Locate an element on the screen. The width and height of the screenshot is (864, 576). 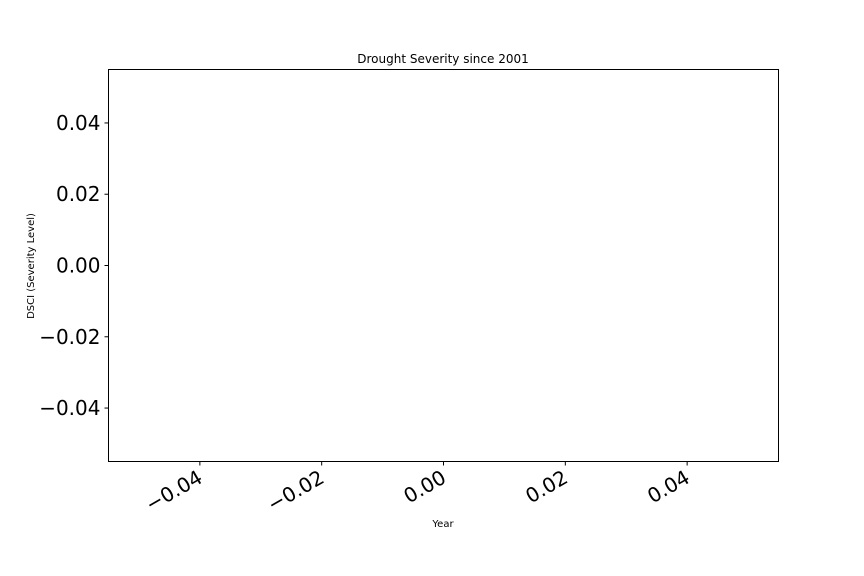
y-tick-label: −0.04 is located at coordinates (69, 408).